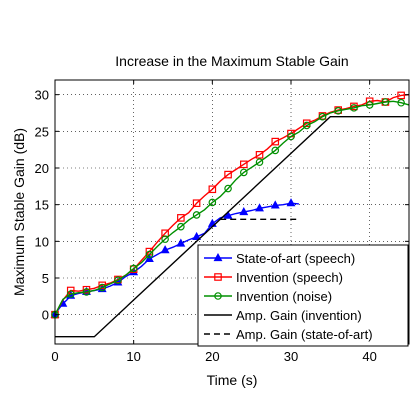 The height and width of the screenshot is (420, 420). Describe the element at coordinates (291, 356) in the screenshot. I see `x-tick-label: 30` at that location.